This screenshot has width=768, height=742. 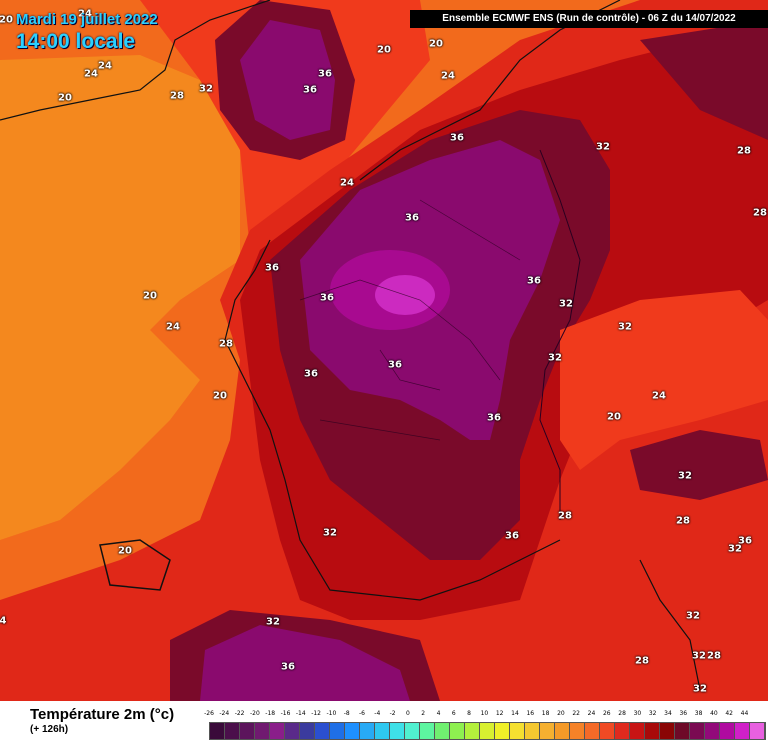 I want to click on legend-tick-label: 34, so click(x=668, y=713).